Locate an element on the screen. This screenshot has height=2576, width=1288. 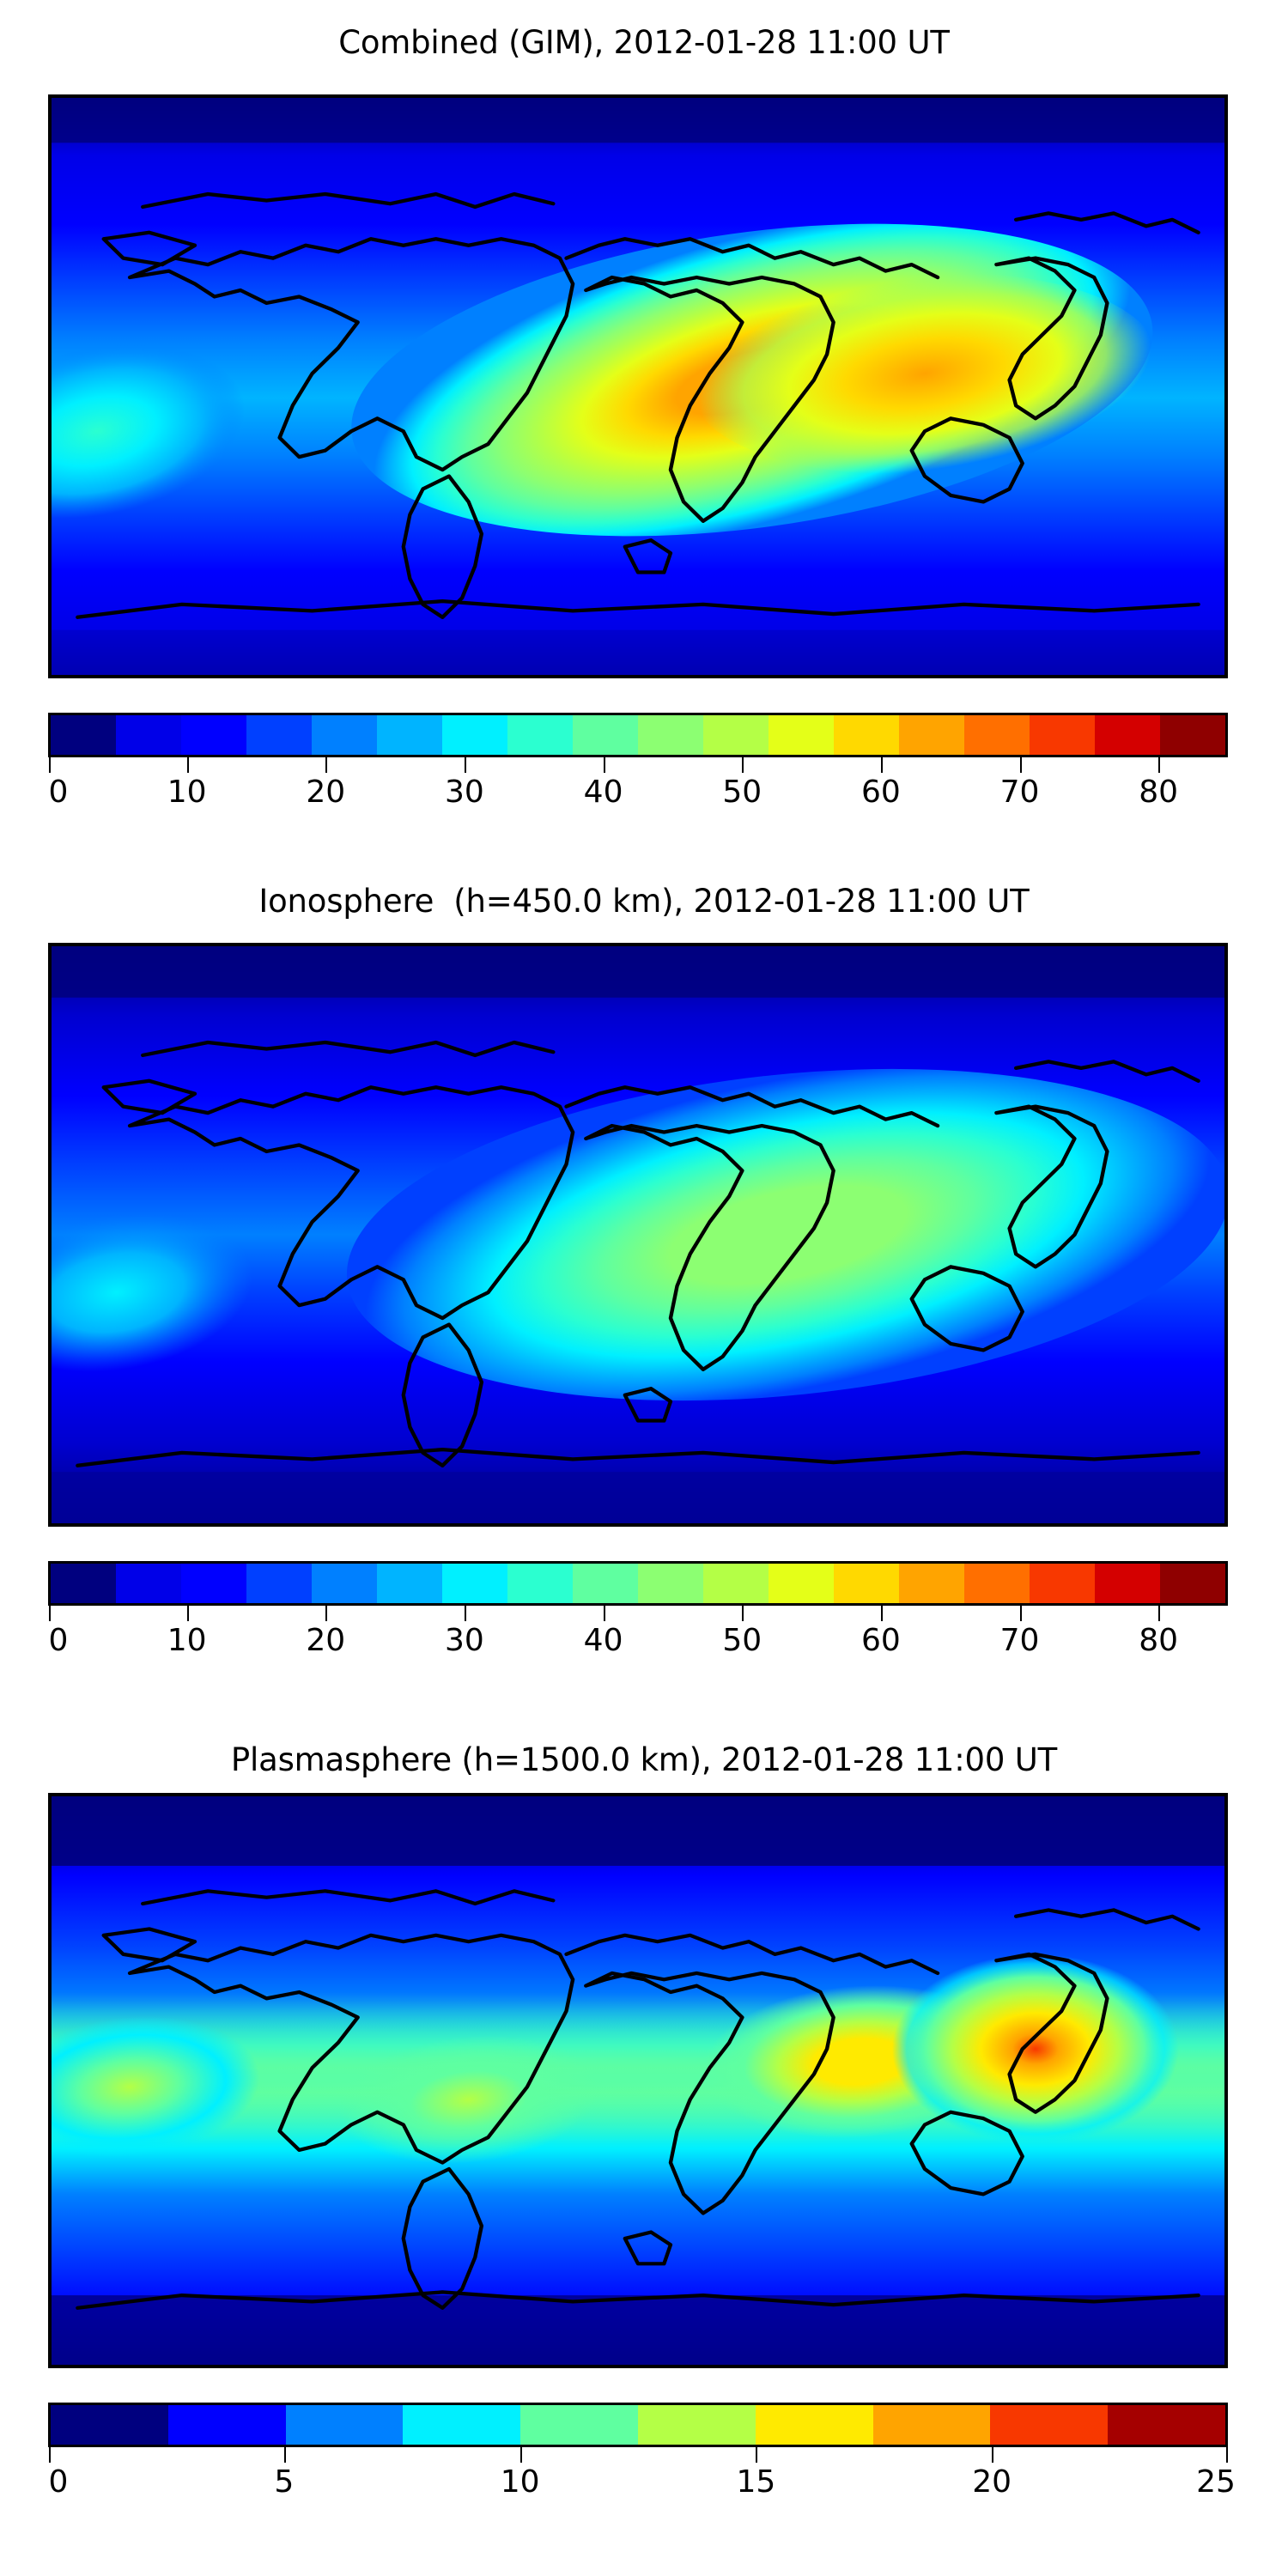
colorbar-tick-label: 0 is located at coordinates (59, 792).